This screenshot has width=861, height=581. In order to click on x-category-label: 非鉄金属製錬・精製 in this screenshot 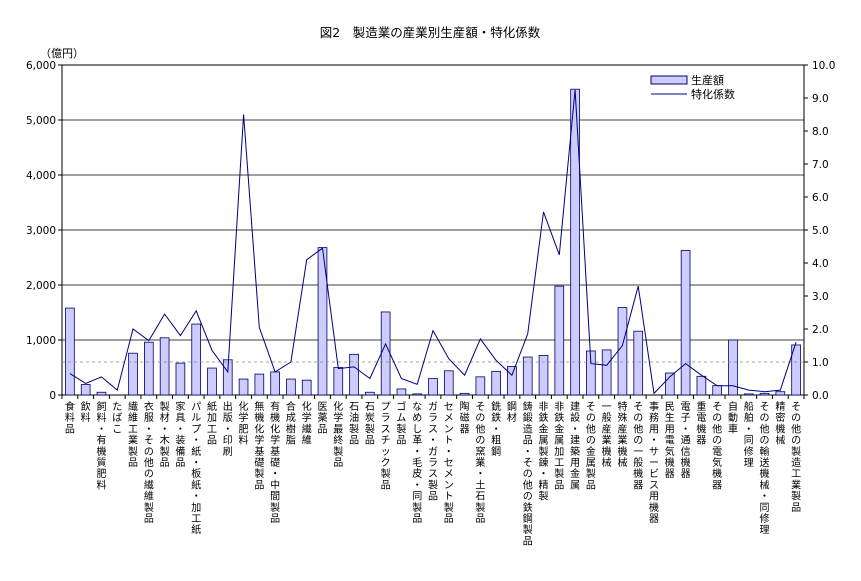, I will do `click(544, 452)`.